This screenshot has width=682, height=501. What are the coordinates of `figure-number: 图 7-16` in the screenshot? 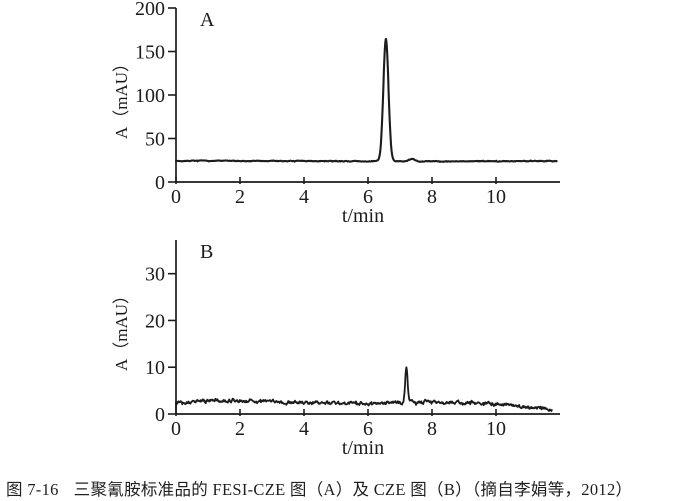 It's located at (32, 489).